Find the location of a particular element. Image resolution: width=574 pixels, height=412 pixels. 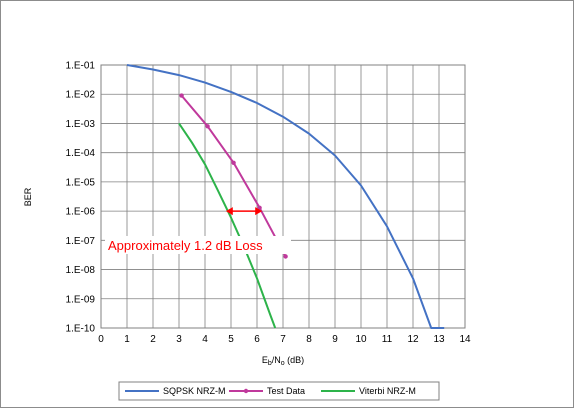

annotation: Approximately 1.2 dB Loss is located at coordinates (198, 230).